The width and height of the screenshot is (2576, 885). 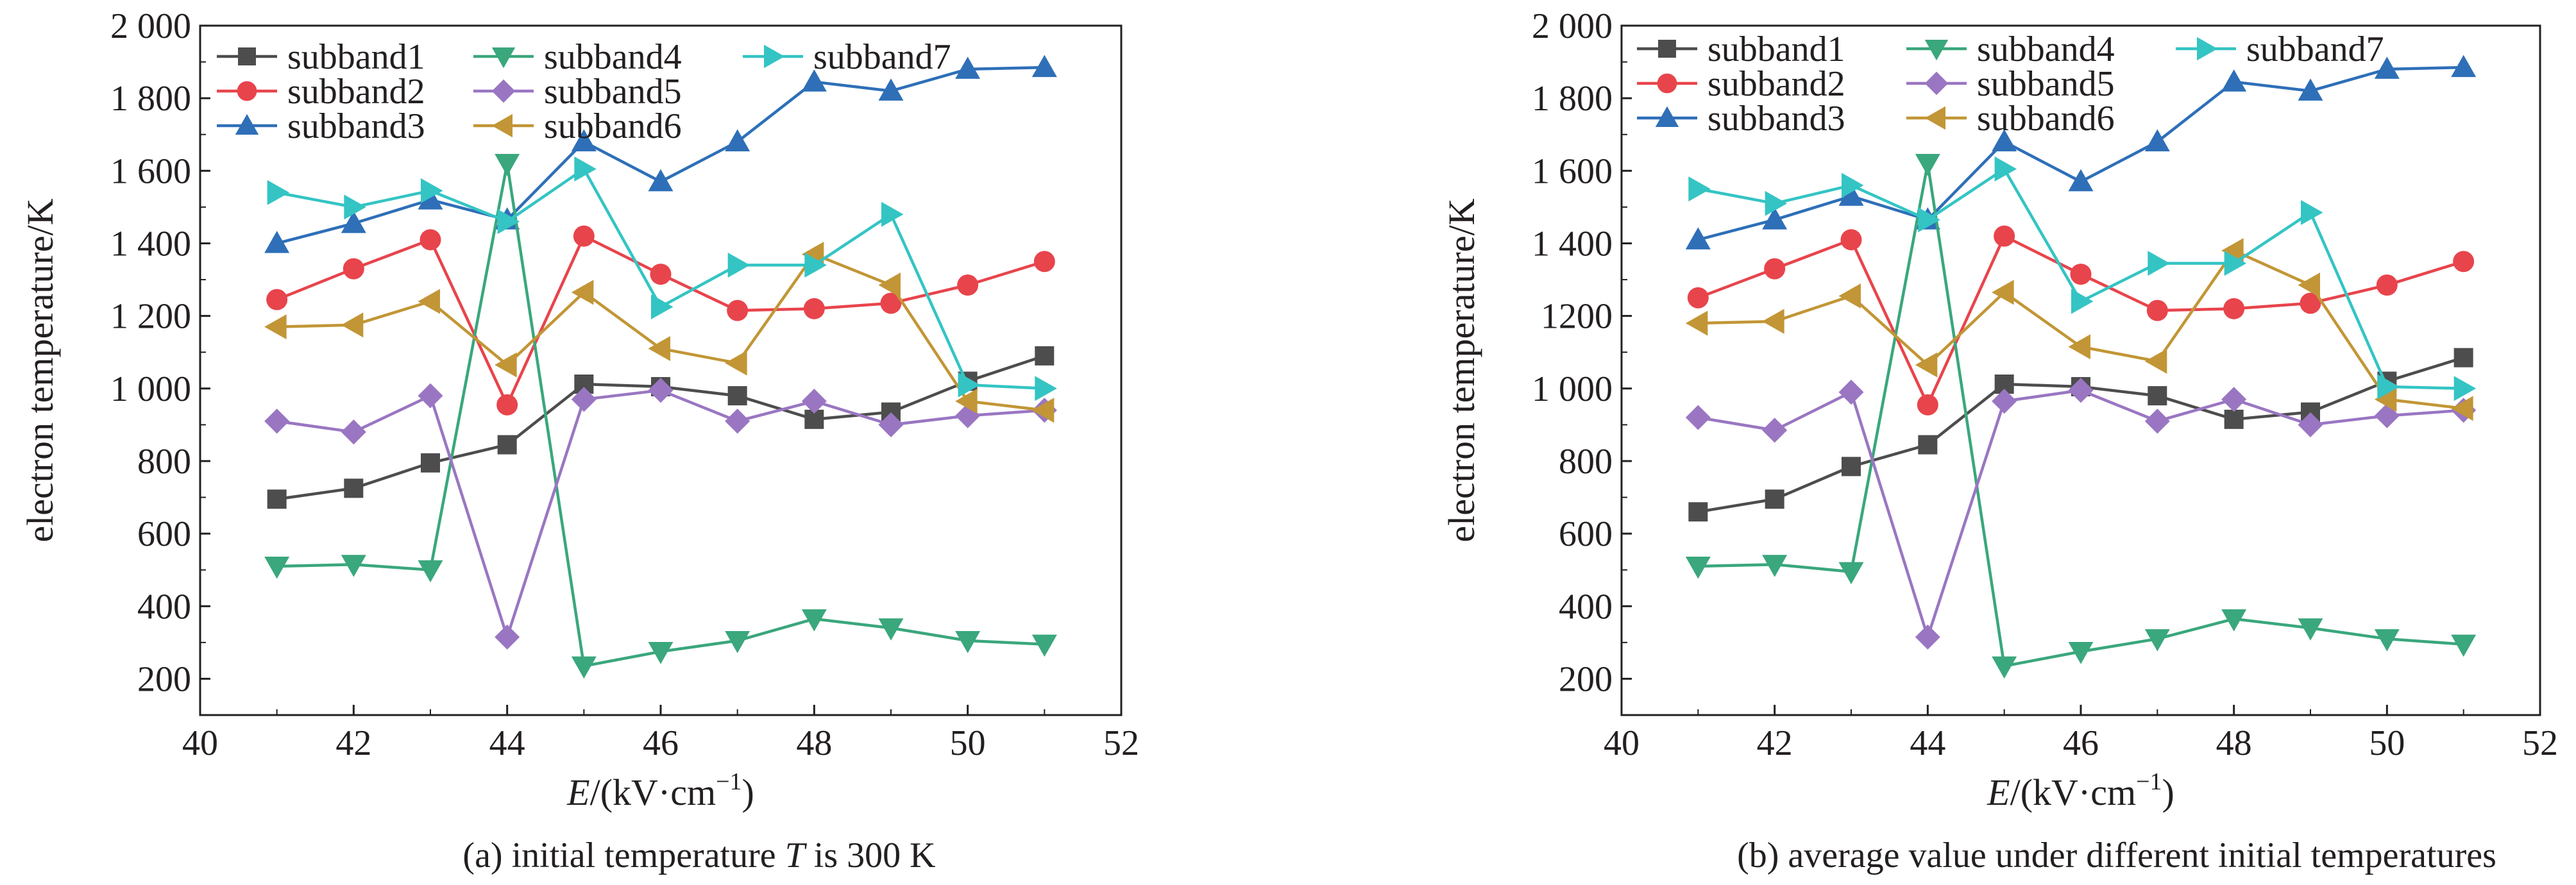 I want to click on x-axis-label: E/(kV·cm−1), so click(x=2080, y=790).